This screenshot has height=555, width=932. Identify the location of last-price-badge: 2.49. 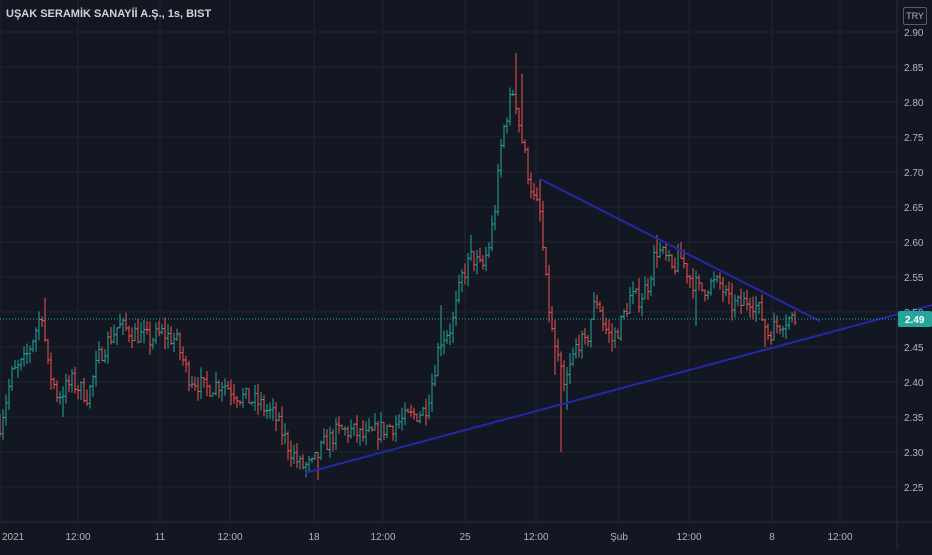
(915, 319).